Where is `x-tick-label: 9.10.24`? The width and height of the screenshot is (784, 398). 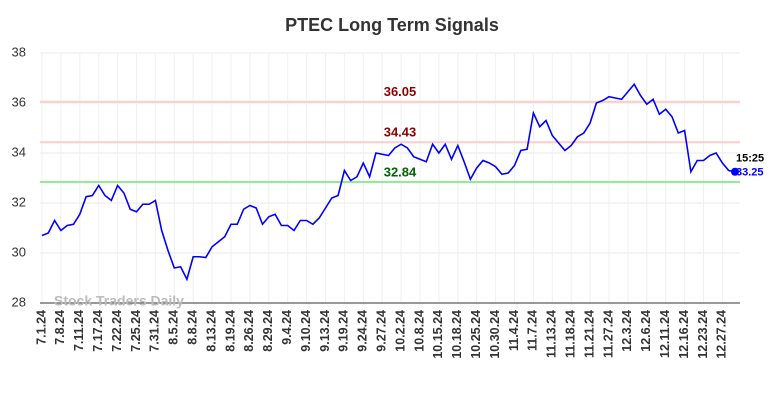
x-tick-label: 9.10.24 is located at coordinates (306, 331).